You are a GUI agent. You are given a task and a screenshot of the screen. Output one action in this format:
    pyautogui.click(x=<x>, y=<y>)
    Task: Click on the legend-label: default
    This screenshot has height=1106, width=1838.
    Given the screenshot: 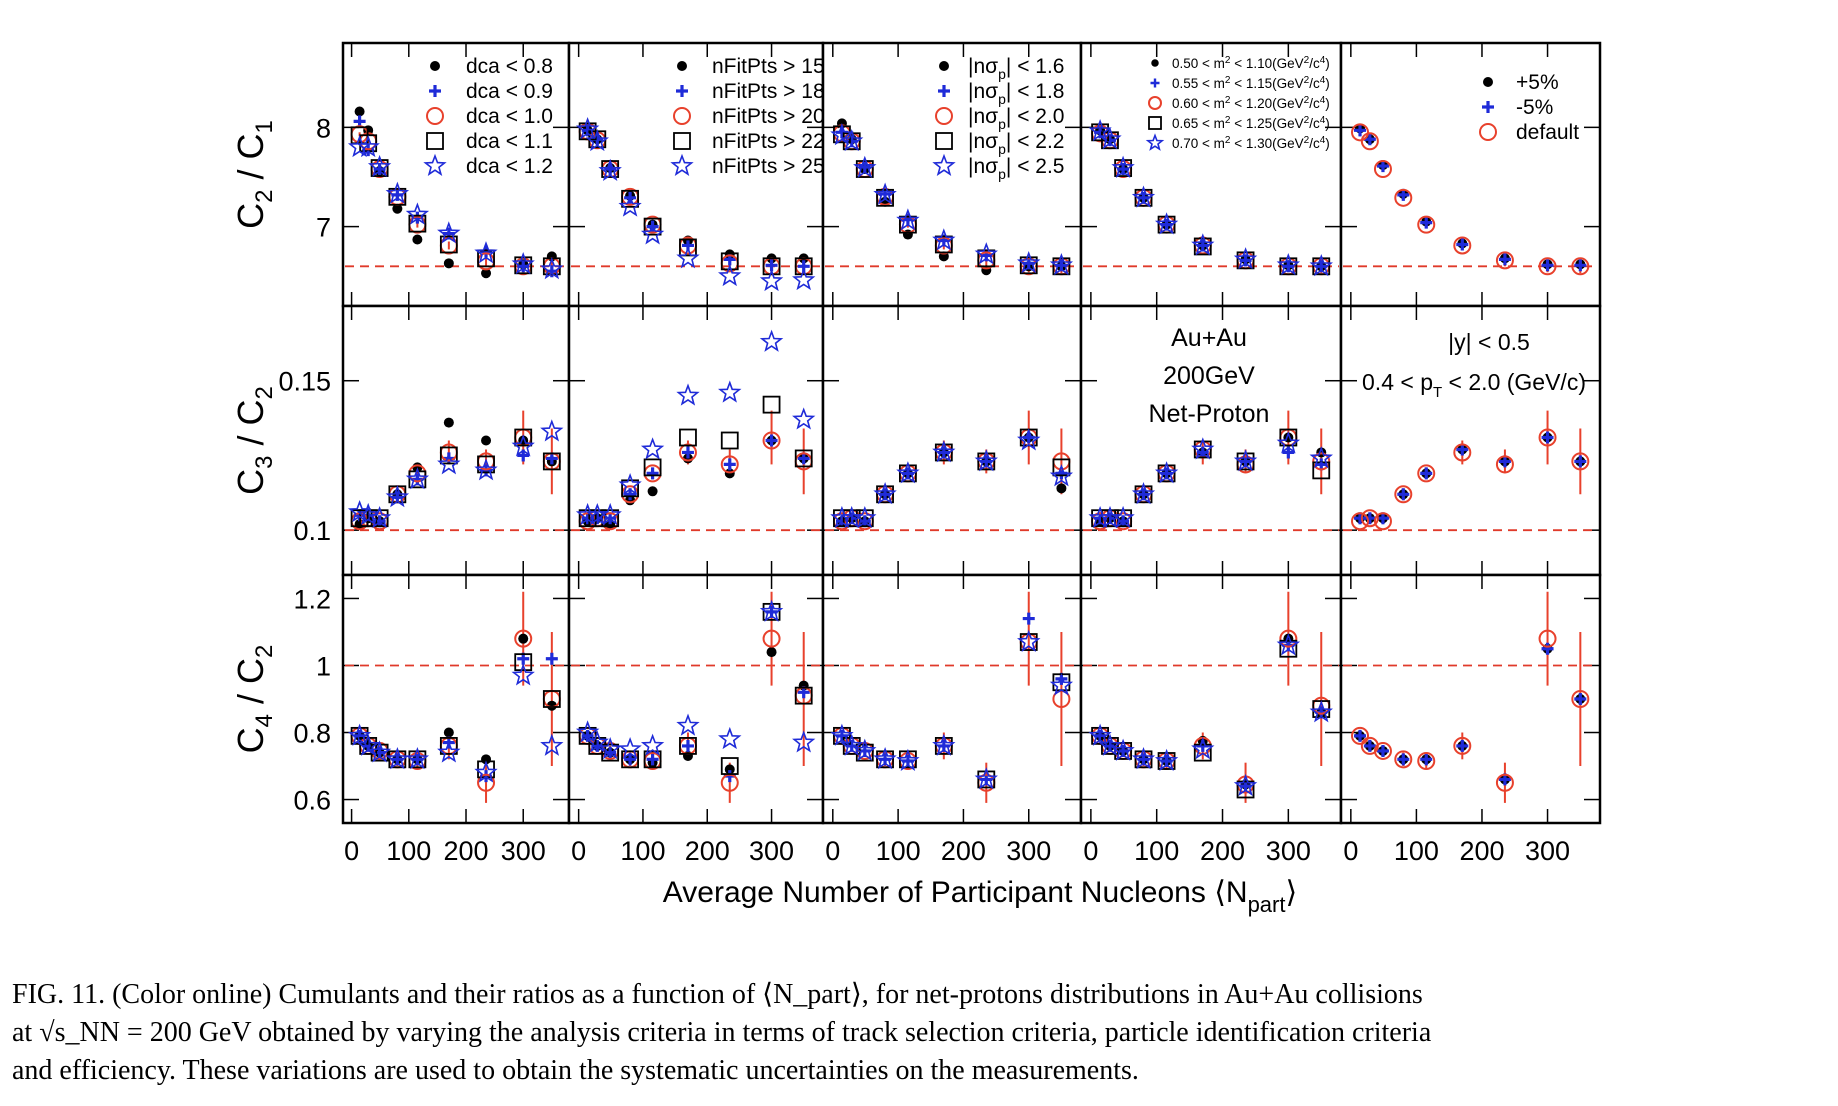 What is the action you would take?
    pyautogui.click(x=1547, y=132)
    